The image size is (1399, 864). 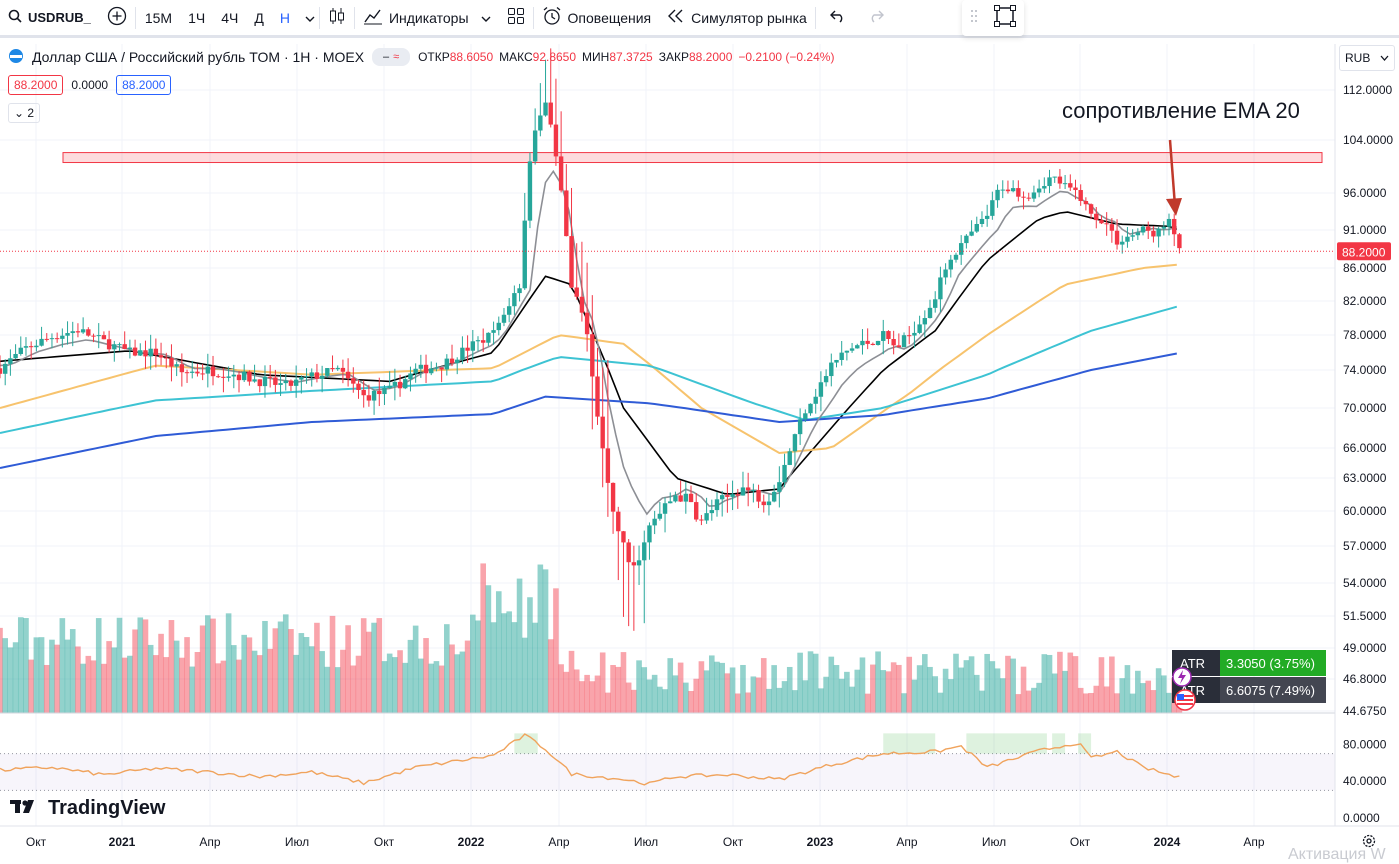 I want to click on tradingview-logo: TradingView, so click(x=87, y=808).